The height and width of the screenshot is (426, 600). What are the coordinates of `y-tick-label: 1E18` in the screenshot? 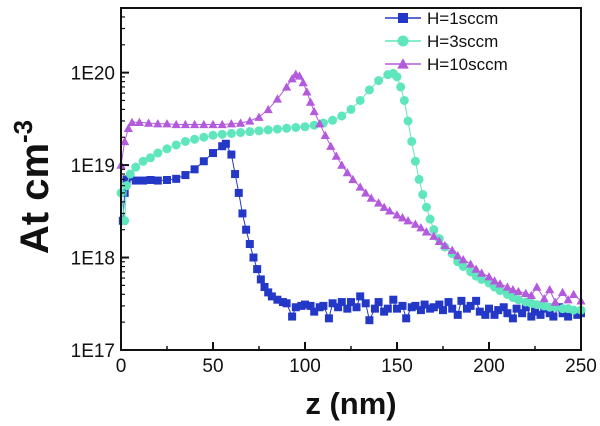 It's located at (93, 259).